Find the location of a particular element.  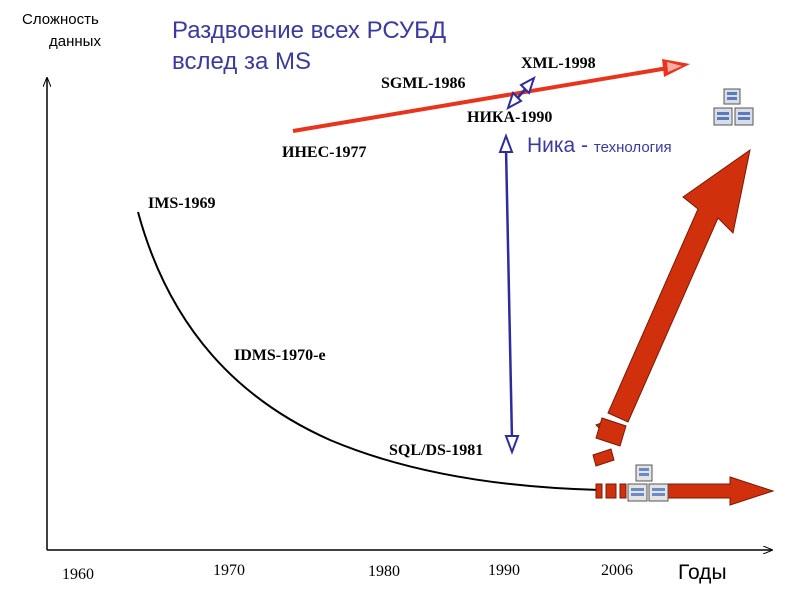

y-axis-label-line2: данных is located at coordinates (75, 41).